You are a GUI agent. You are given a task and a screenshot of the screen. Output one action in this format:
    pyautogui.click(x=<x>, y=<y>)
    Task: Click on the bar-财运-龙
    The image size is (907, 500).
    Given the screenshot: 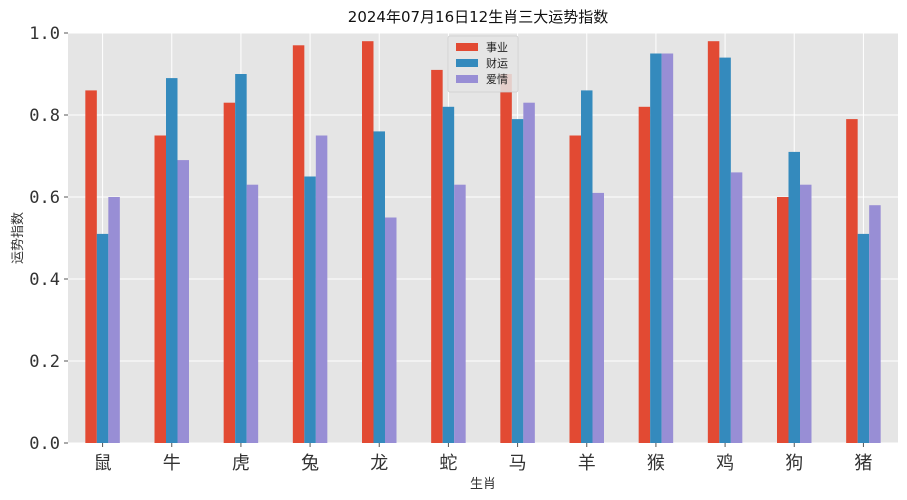 What is the action you would take?
    pyautogui.click(x=379, y=287)
    